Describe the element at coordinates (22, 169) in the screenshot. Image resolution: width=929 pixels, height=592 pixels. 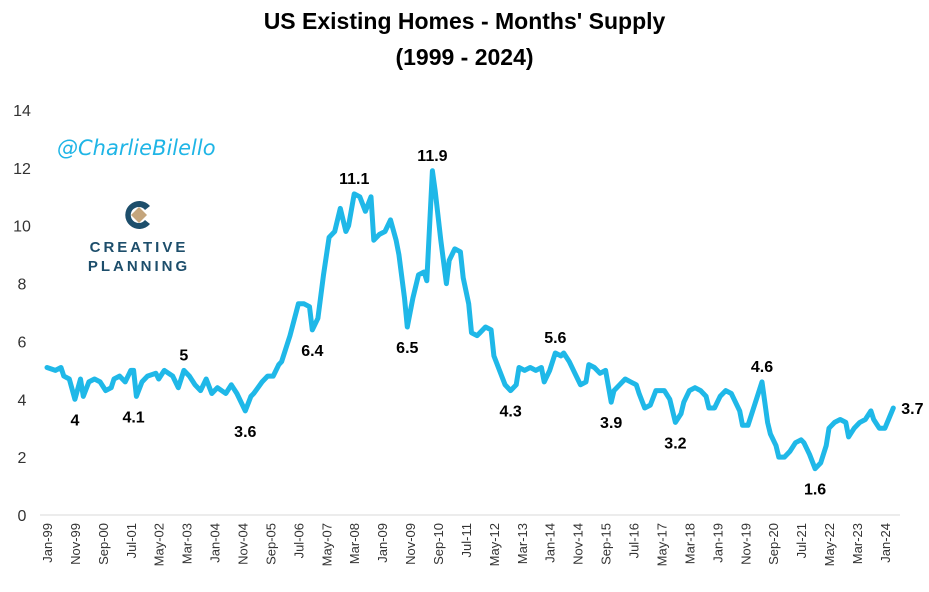
I see `y-tick-label: 12` at that location.